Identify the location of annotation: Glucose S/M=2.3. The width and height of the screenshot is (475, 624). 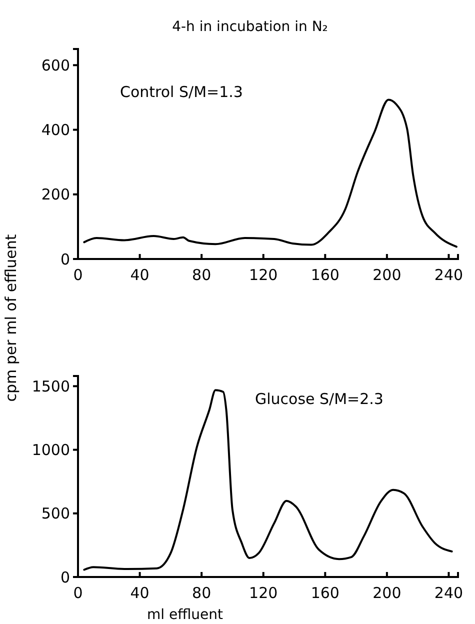
(319, 399).